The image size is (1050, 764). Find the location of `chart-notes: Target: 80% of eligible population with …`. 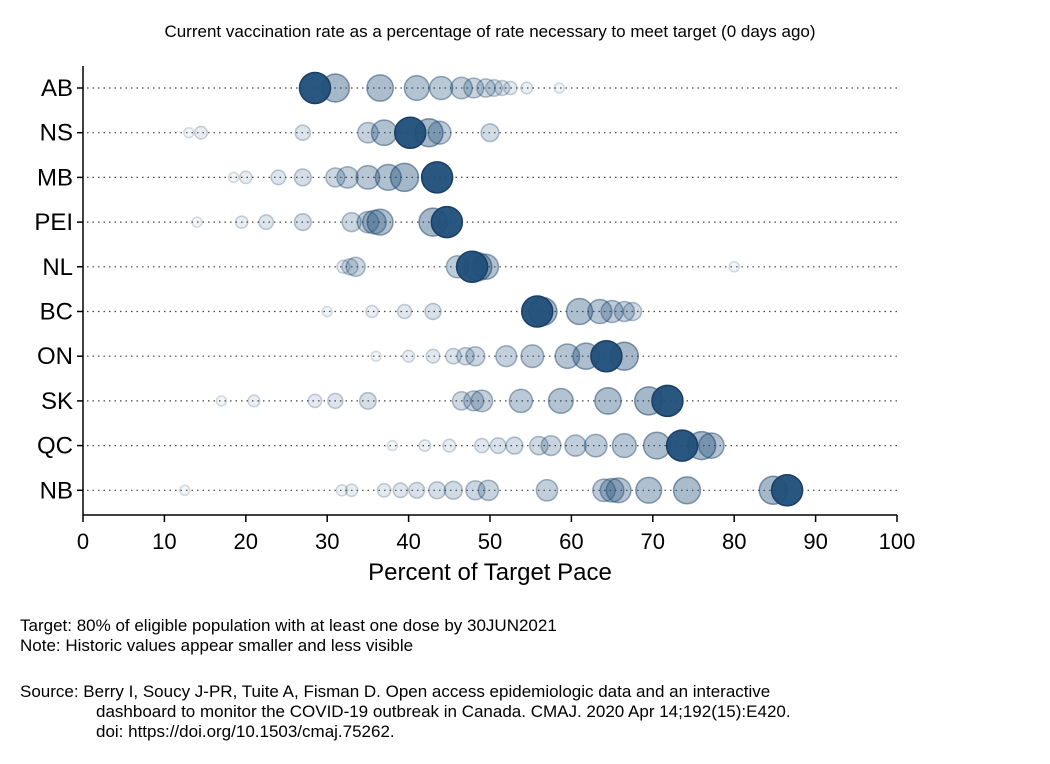

chart-notes: Target: 80% of eligible population with … is located at coordinates (288, 636).